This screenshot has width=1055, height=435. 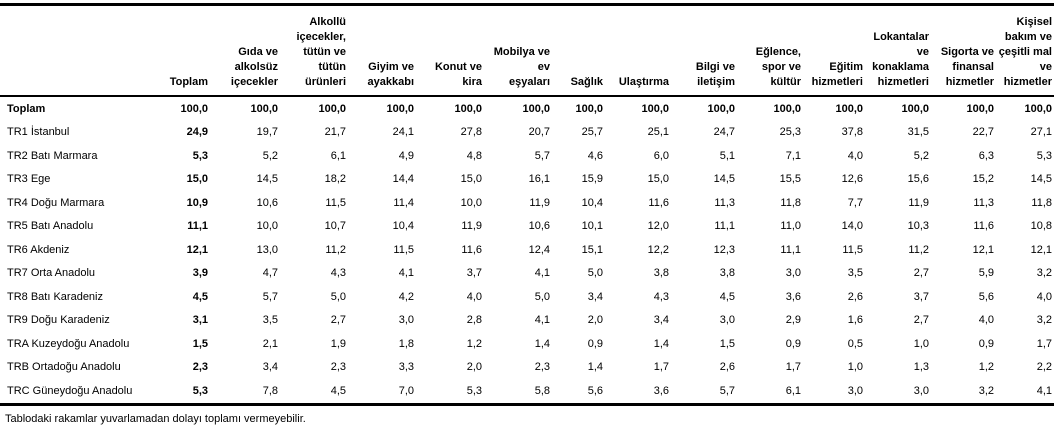 What do you see at coordinates (55, 296) in the screenshot?
I see `row-label: TR8 Batı Karadeniz` at bounding box center [55, 296].